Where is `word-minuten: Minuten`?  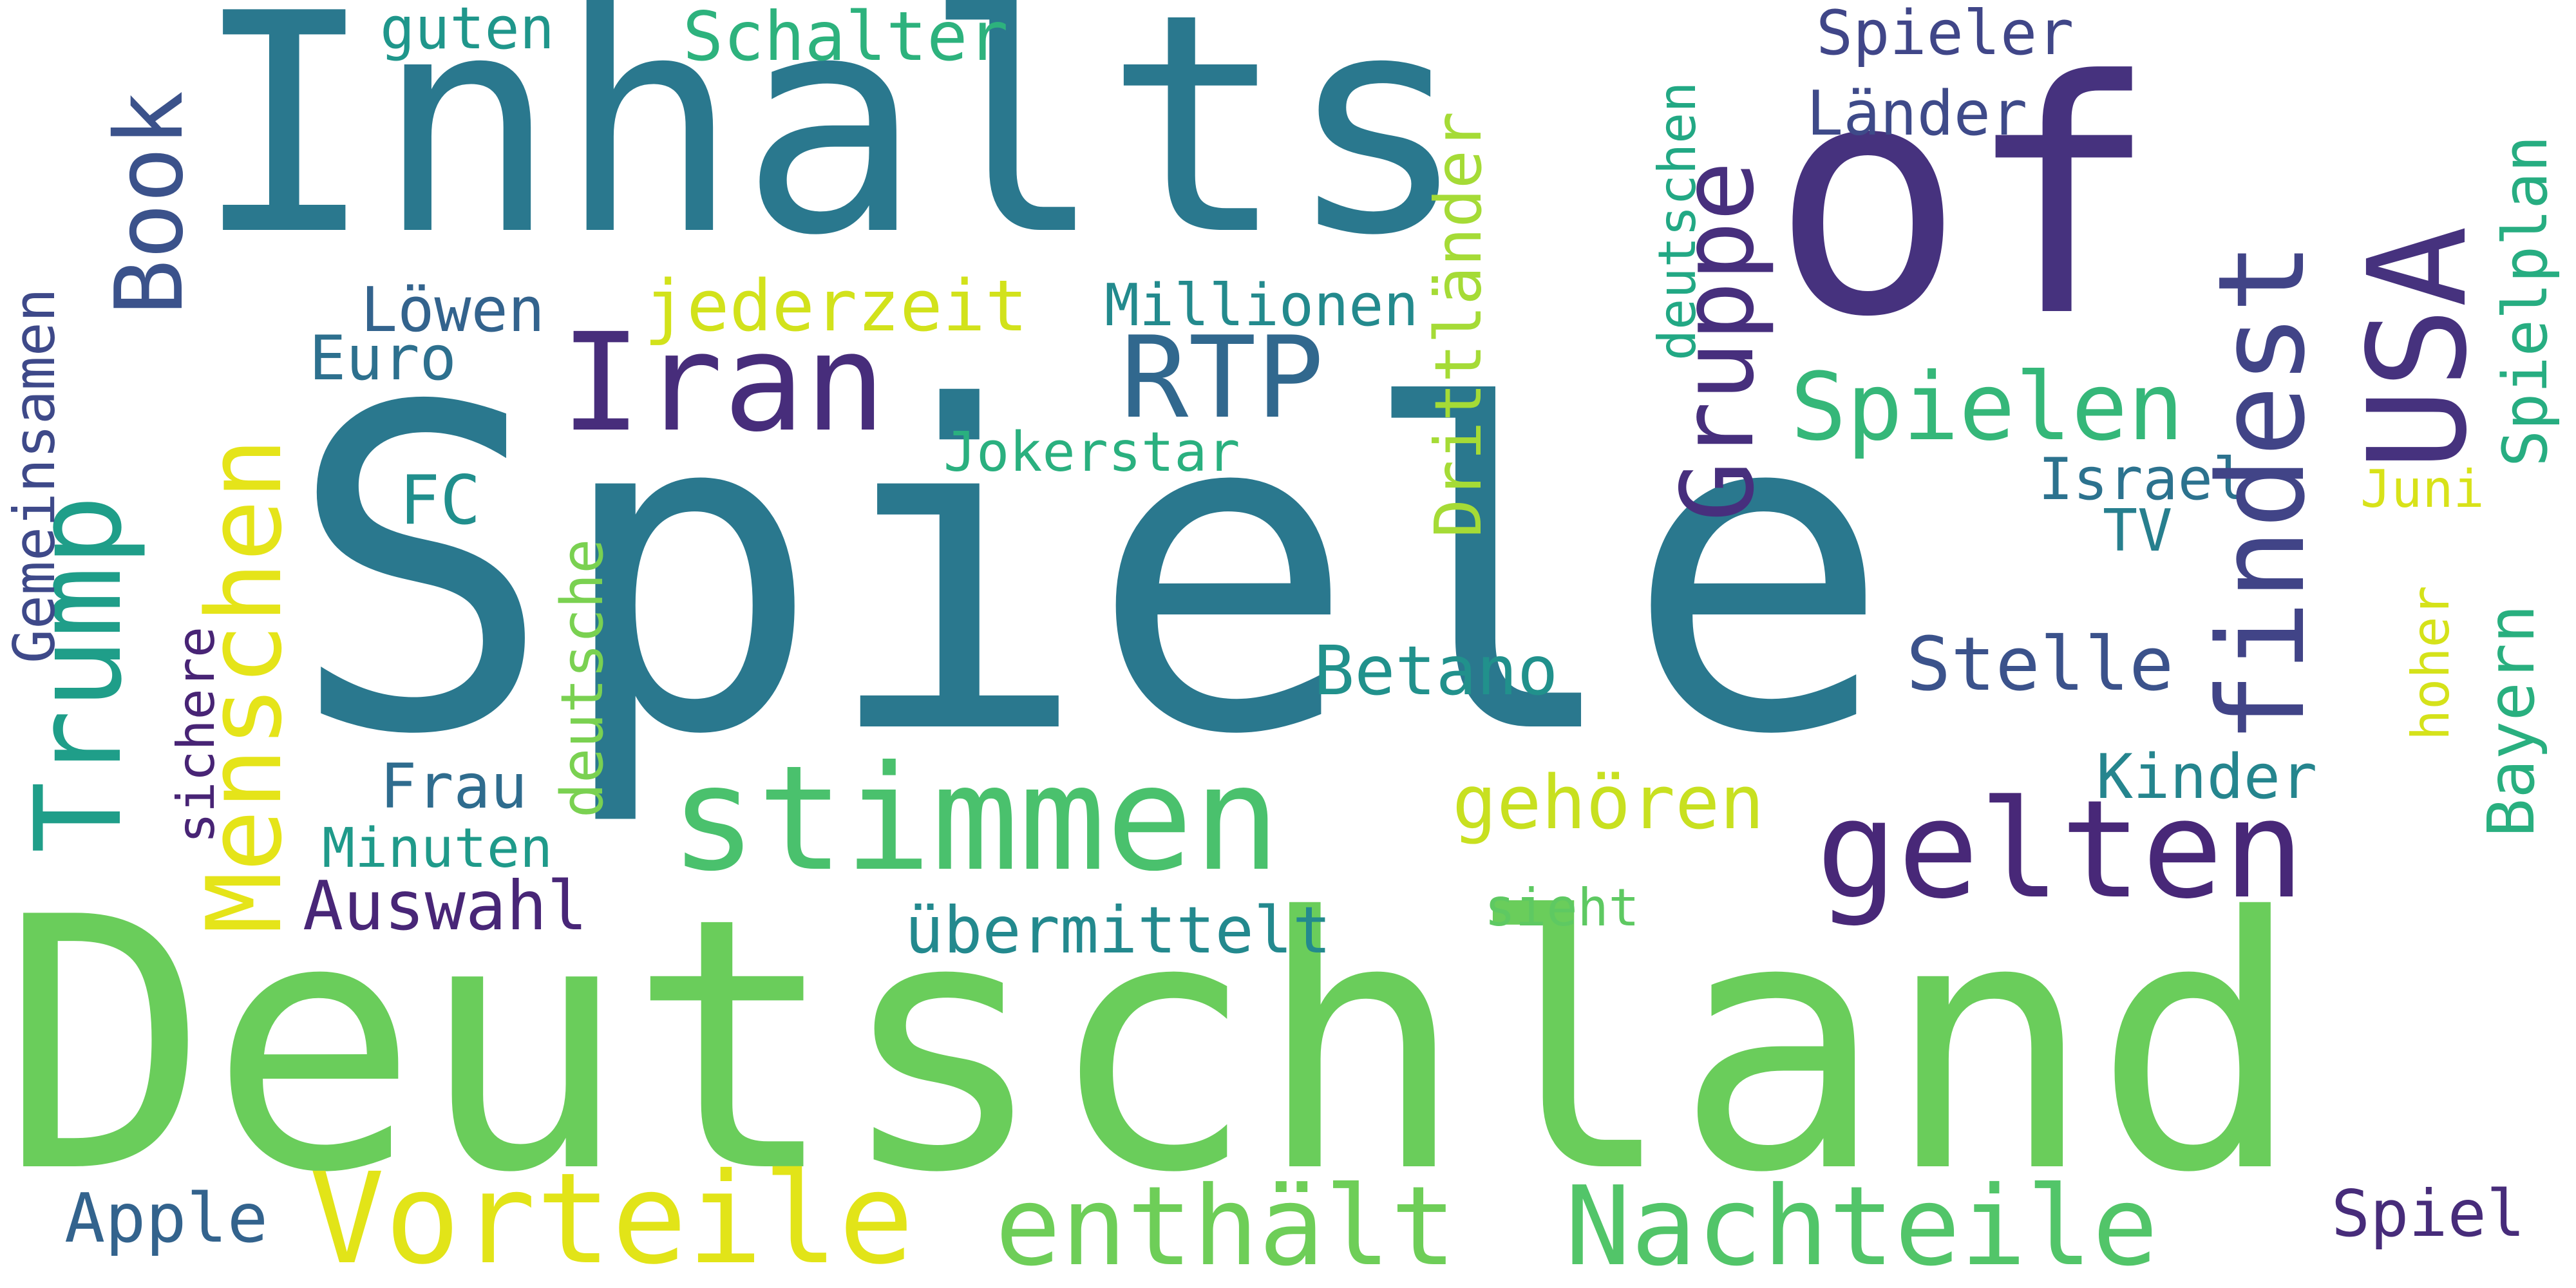
word-minuten: Minuten is located at coordinates (437, 848).